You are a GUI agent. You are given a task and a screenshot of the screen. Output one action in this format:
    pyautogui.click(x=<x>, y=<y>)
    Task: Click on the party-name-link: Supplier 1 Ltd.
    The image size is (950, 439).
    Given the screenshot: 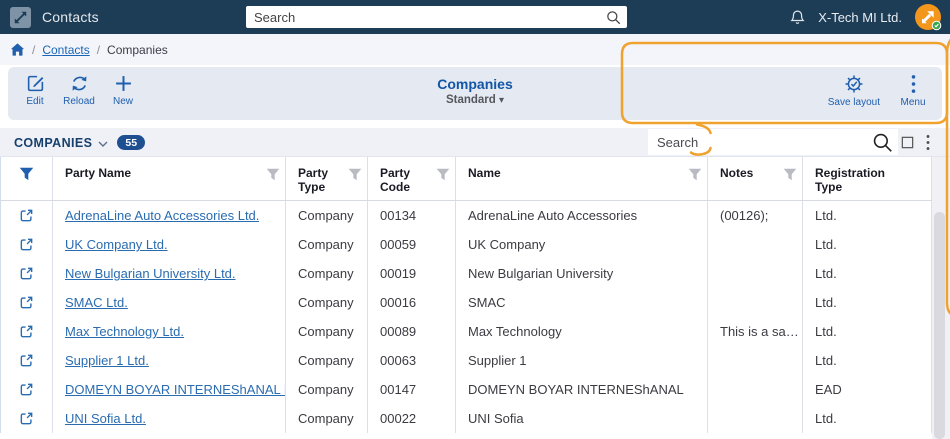 What is the action you would take?
    pyautogui.click(x=107, y=360)
    